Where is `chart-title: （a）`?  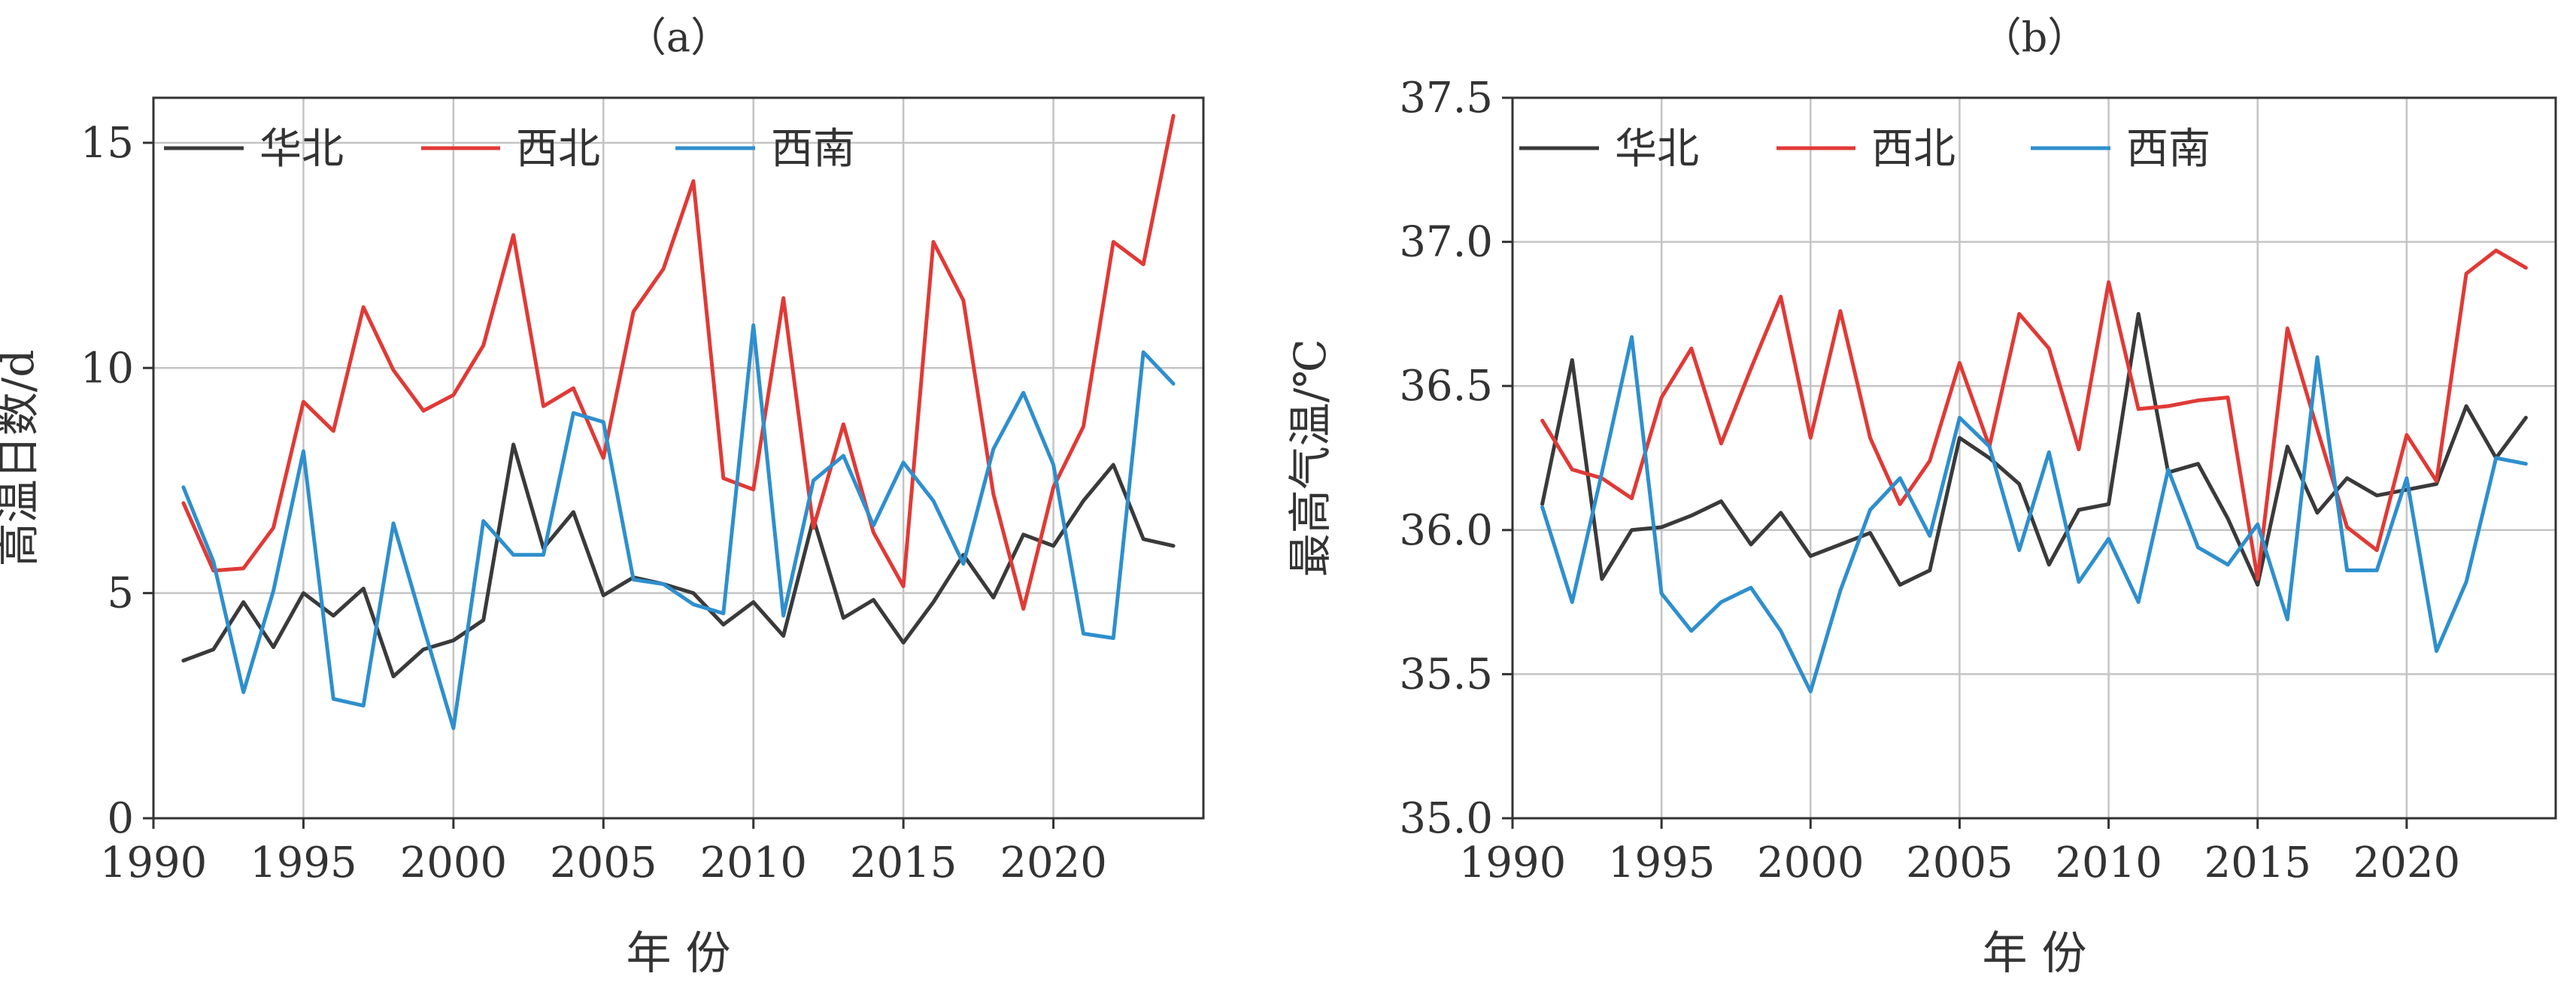
chart-title: （a） is located at coordinates (678, 37).